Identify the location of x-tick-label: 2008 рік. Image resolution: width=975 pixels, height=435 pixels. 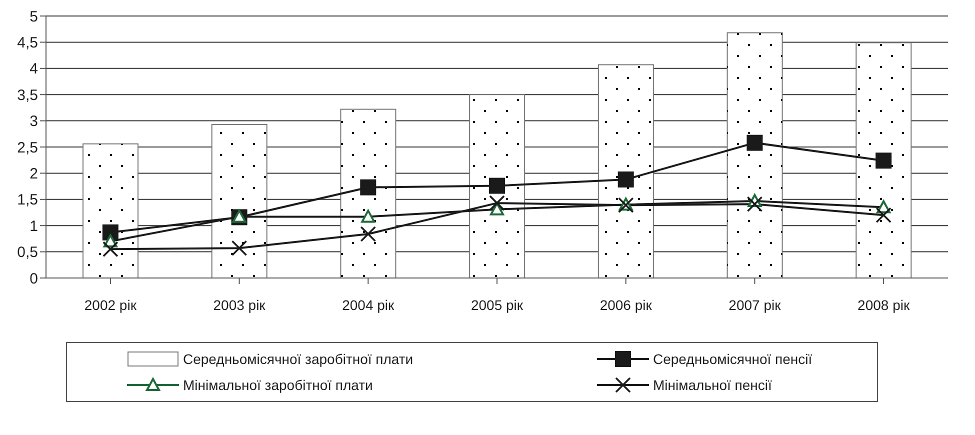
(884, 304).